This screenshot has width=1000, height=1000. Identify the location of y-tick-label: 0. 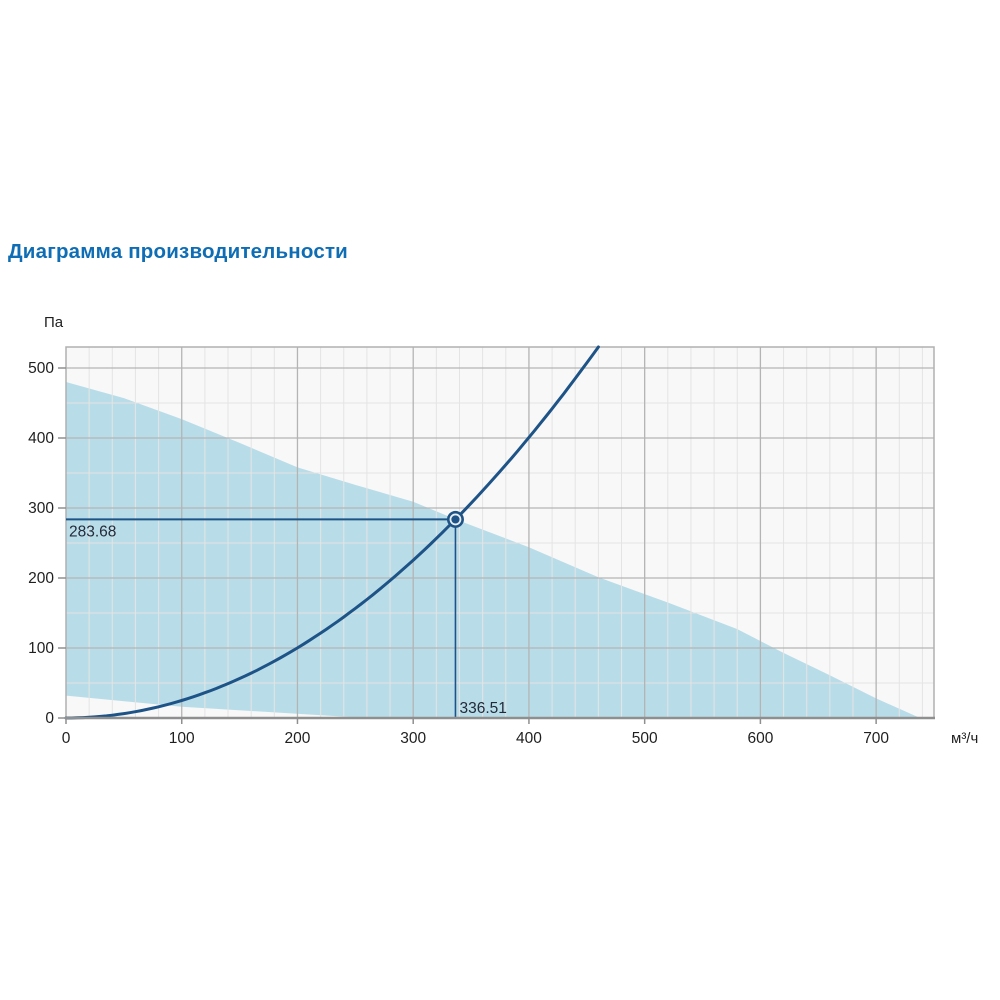
(49, 718).